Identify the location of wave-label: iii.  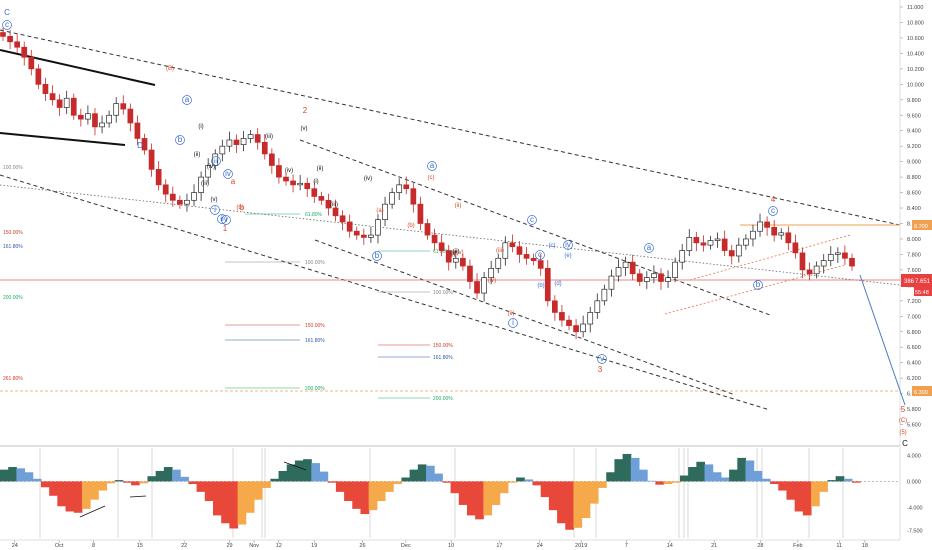
(216, 162).